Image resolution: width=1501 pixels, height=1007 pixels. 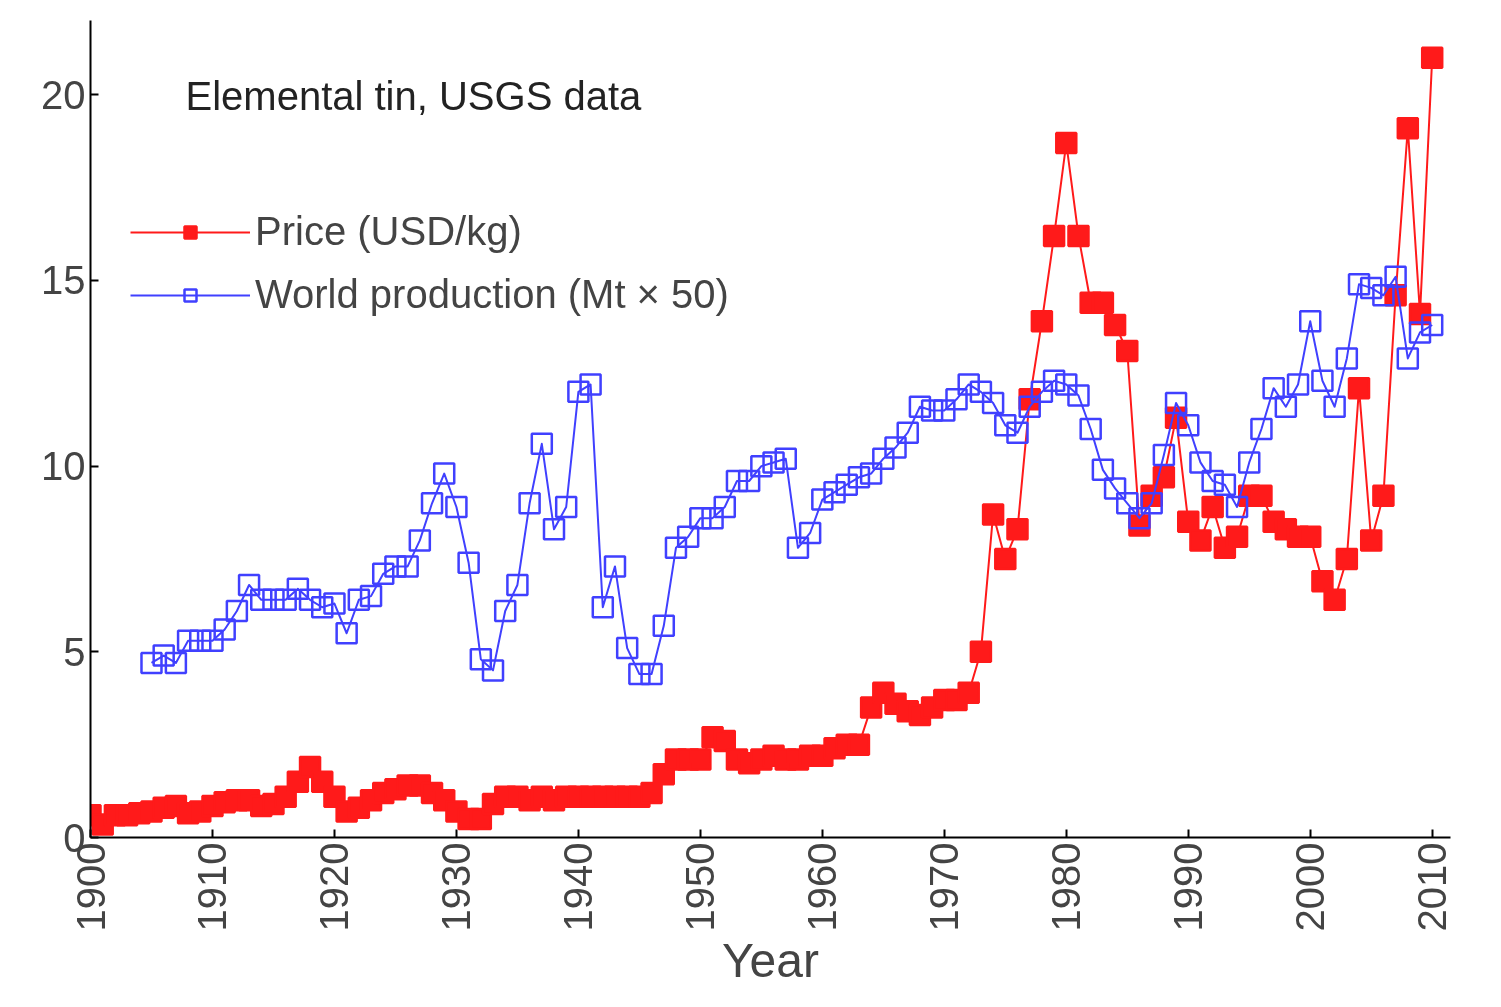 What do you see at coordinates (334, 887) in the screenshot?
I see `x-tick-label: 1920` at bounding box center [334, 887].